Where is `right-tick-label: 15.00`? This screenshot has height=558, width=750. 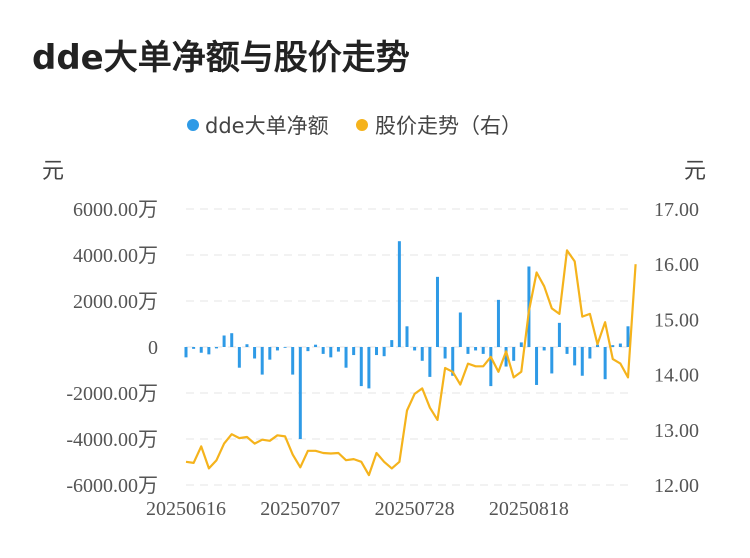
right-tick-label: 15.00 is located at coordinates (676, 320).